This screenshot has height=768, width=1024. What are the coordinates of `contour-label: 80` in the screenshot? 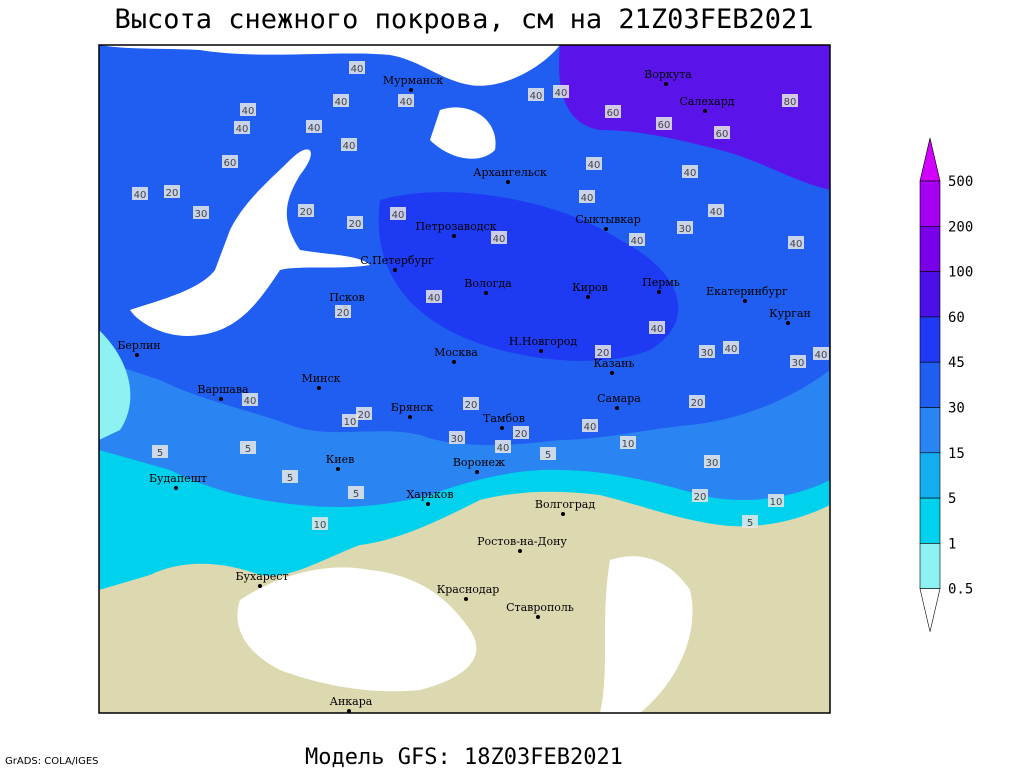 It's located at (790, 102).